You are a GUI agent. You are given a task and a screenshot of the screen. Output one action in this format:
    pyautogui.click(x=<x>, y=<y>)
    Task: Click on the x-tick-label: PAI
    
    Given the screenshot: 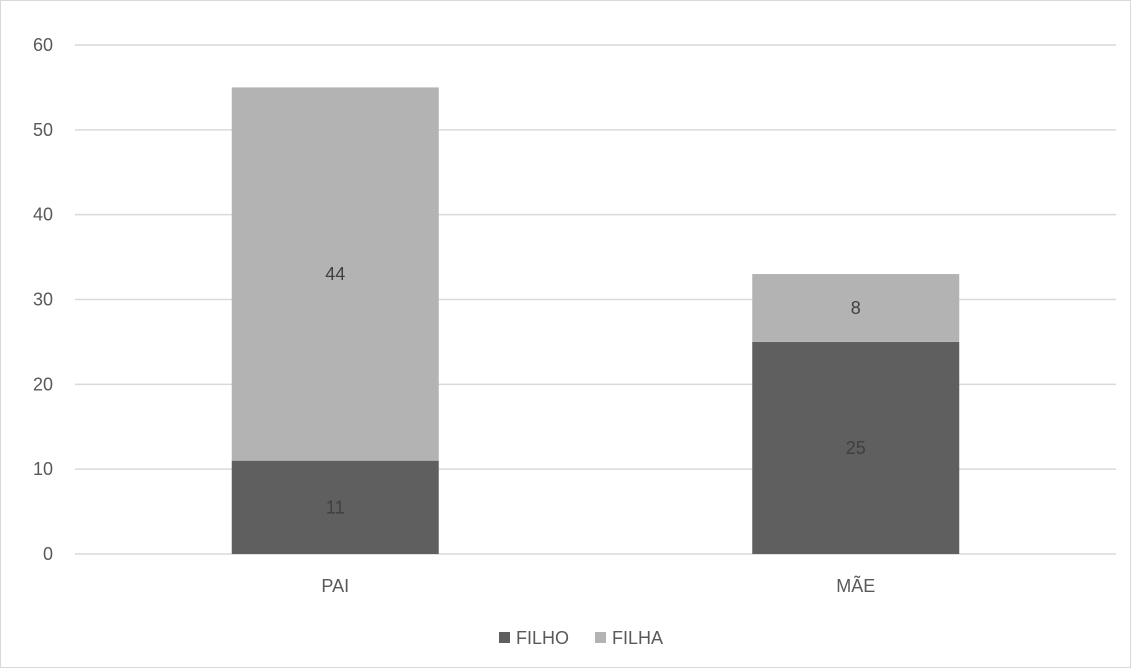 What is the action you would take?
    pyautogui.click(x=335, y=586)
    